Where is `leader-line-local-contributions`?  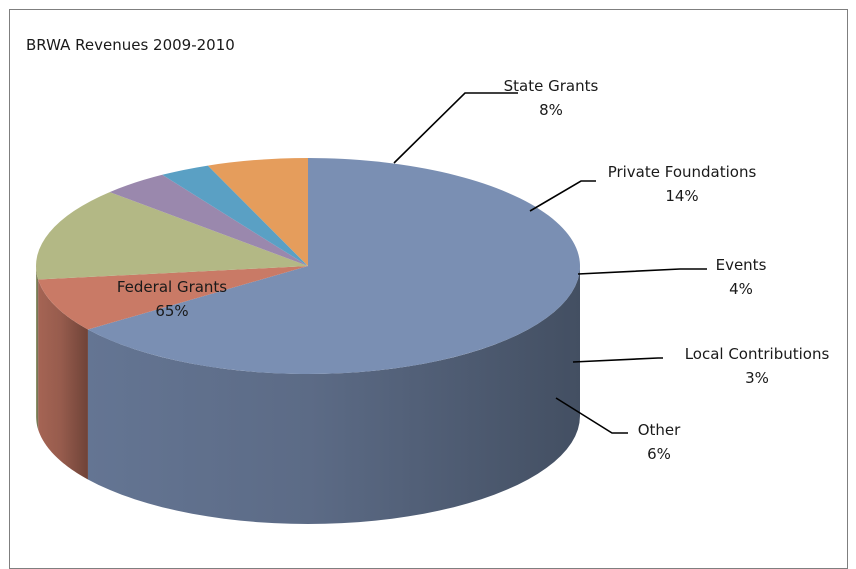 leader-line-local-contributions is located at coordinates (617, 360).